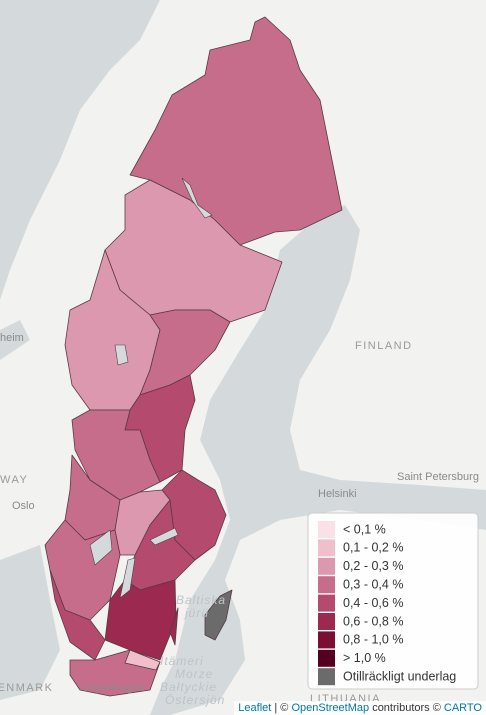 The image size is (486, 715). Describe the element at coordinates (373, 548) in the screenshot. I see `legend-label: 0,1 - 0,2 %` at that location.